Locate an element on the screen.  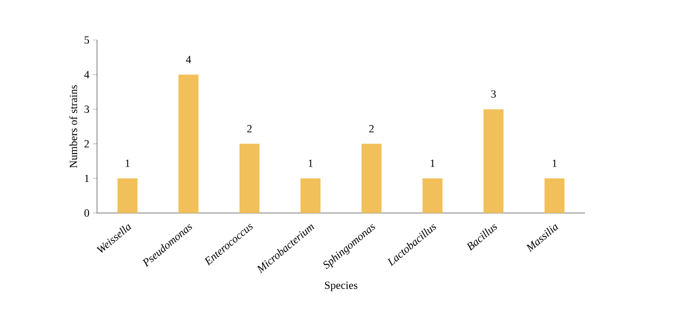
data-label: 3 is located at coordinates (493, 94).